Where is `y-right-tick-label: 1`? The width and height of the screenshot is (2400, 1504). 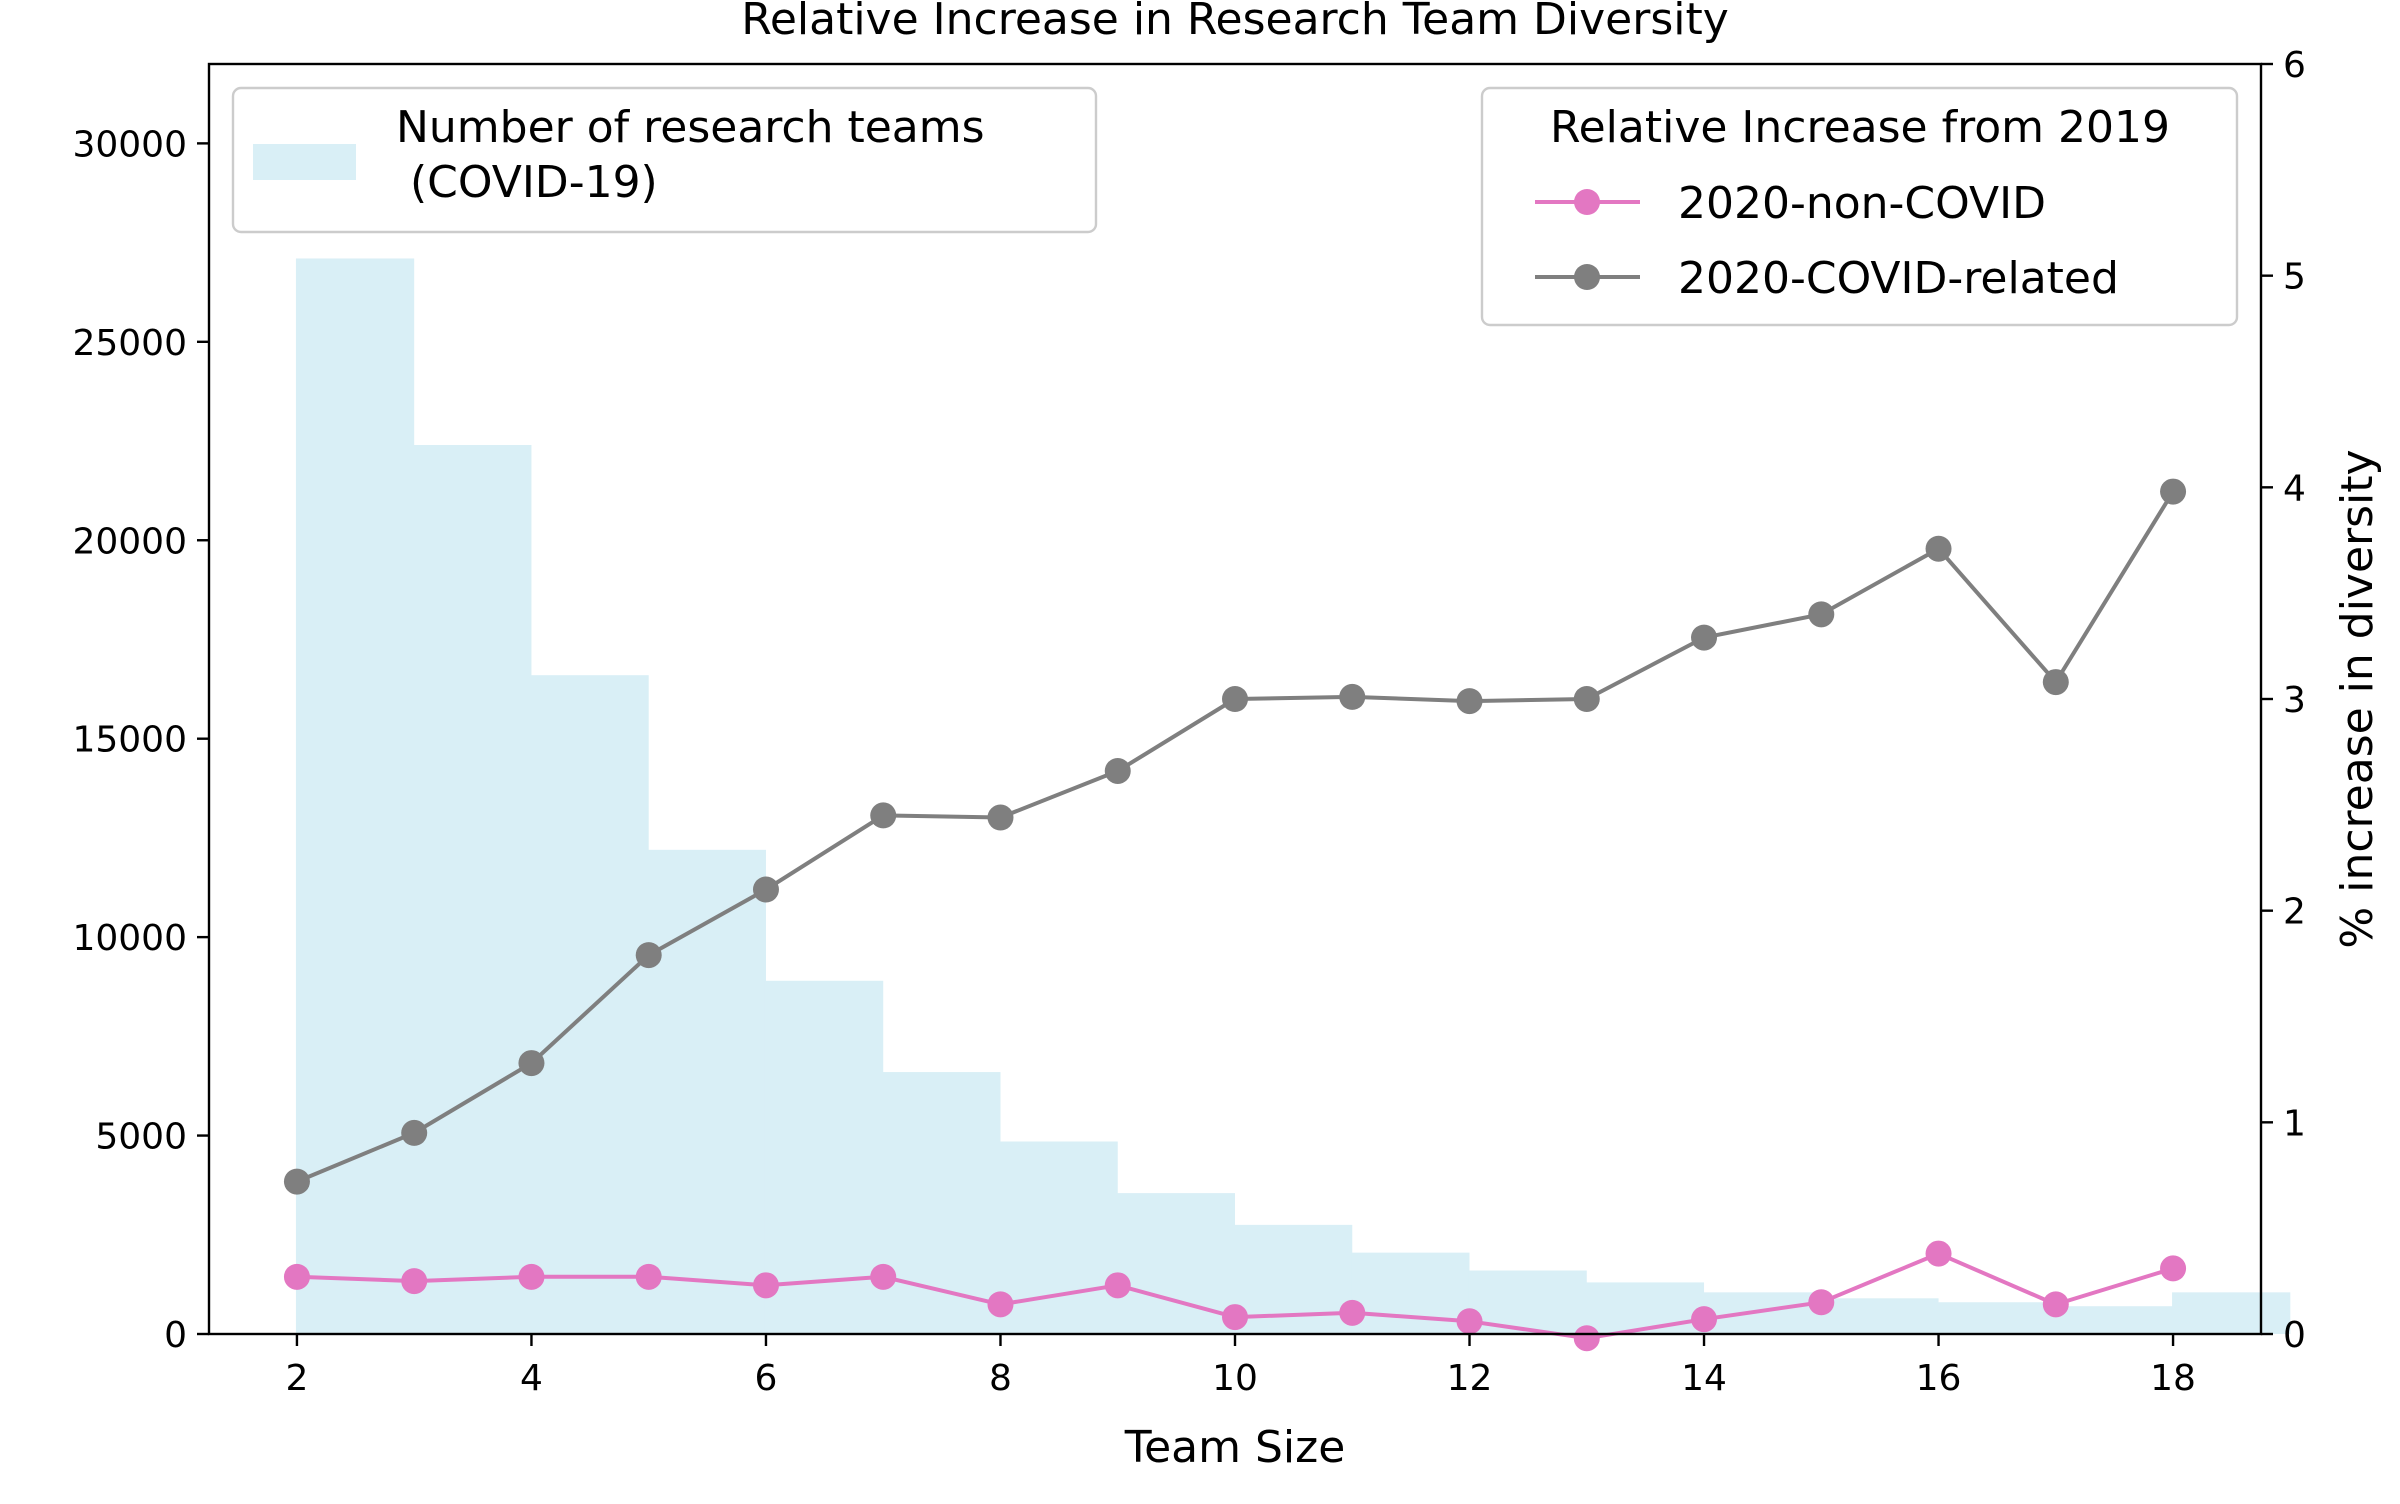 y-right-tick-label: 1 is located at coordinates (2294, 1123).